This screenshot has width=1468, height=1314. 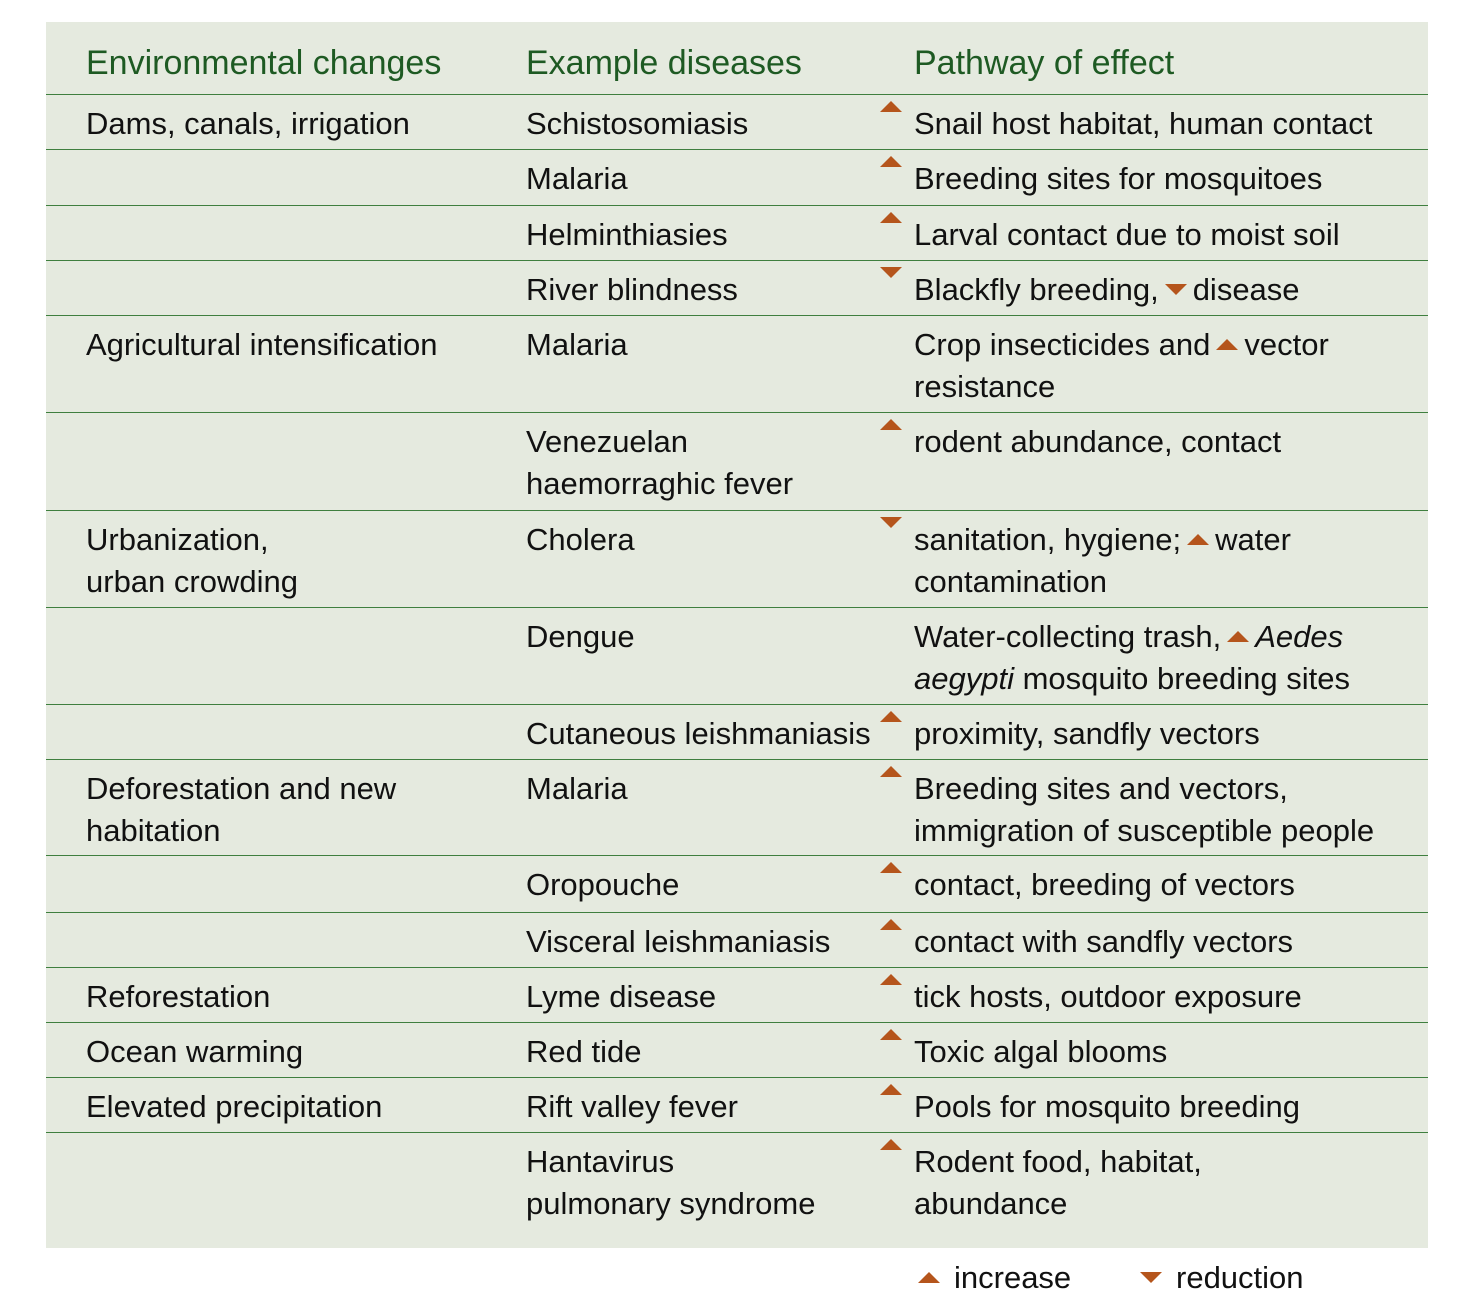 What do you see at coordinates (195, 1051) in the screenshot?
I see `change-cell: Ocean warming` at bounding box center [195, 1051].